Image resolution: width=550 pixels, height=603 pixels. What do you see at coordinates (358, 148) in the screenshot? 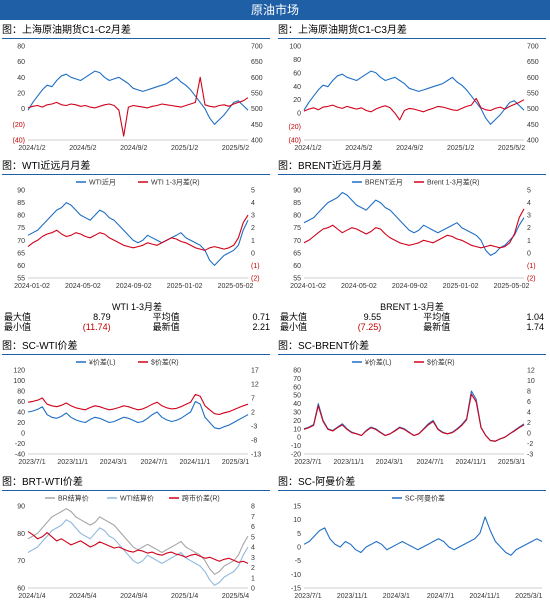
I see `x-tick-label: 2024/5/2` at bounding box center [358, 148].